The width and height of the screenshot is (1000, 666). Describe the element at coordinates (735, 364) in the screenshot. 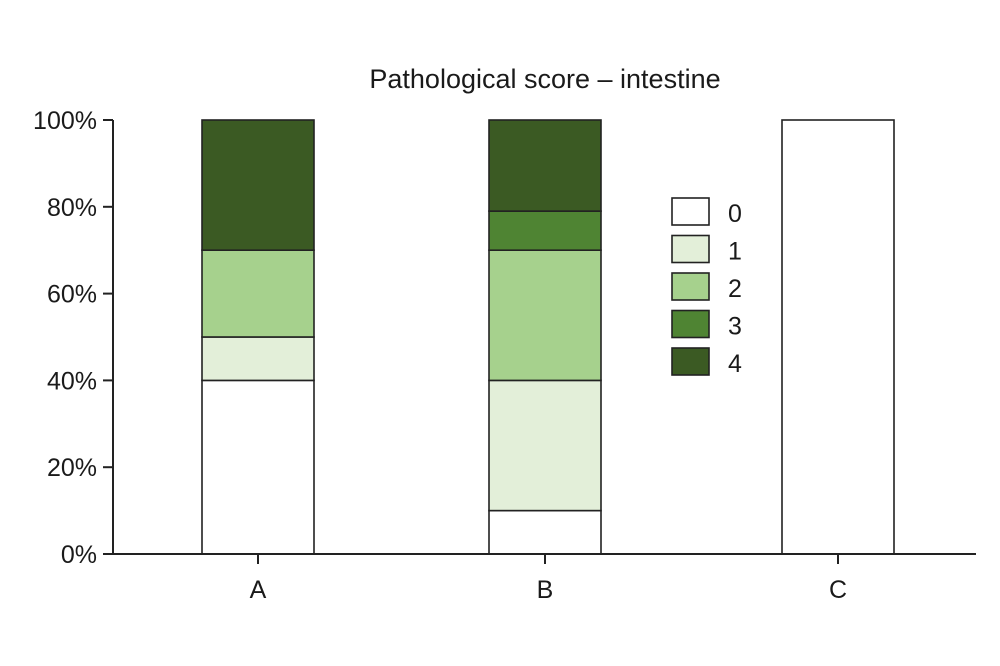

I see `legend-label: 4` at that location.